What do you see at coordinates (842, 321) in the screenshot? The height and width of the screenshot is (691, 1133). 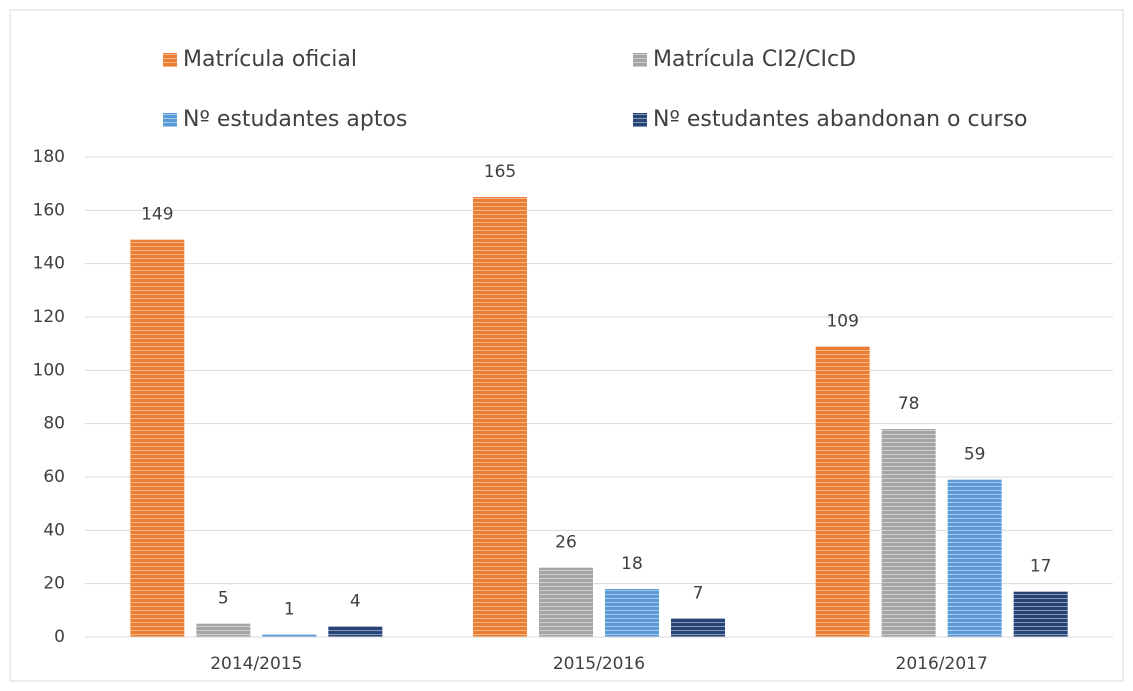 I see `value-label: 109` at bounding box center [842, 321].